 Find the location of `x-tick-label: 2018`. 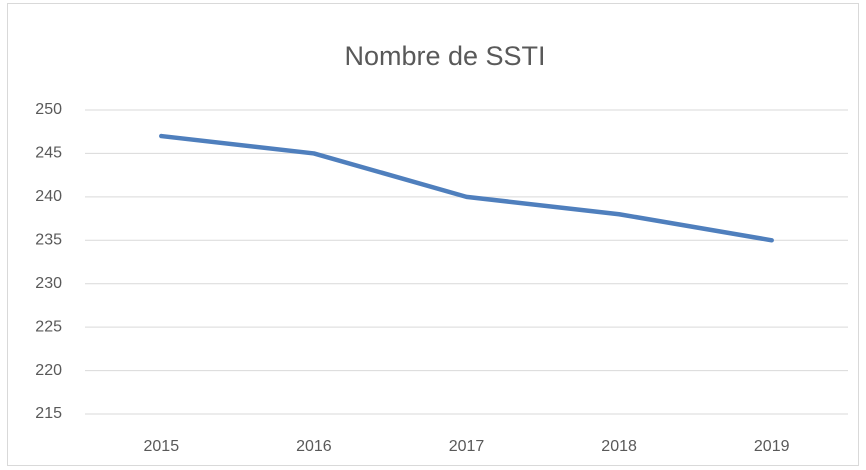

x-tick-label: 2018 is located at coordinates (619, 446).